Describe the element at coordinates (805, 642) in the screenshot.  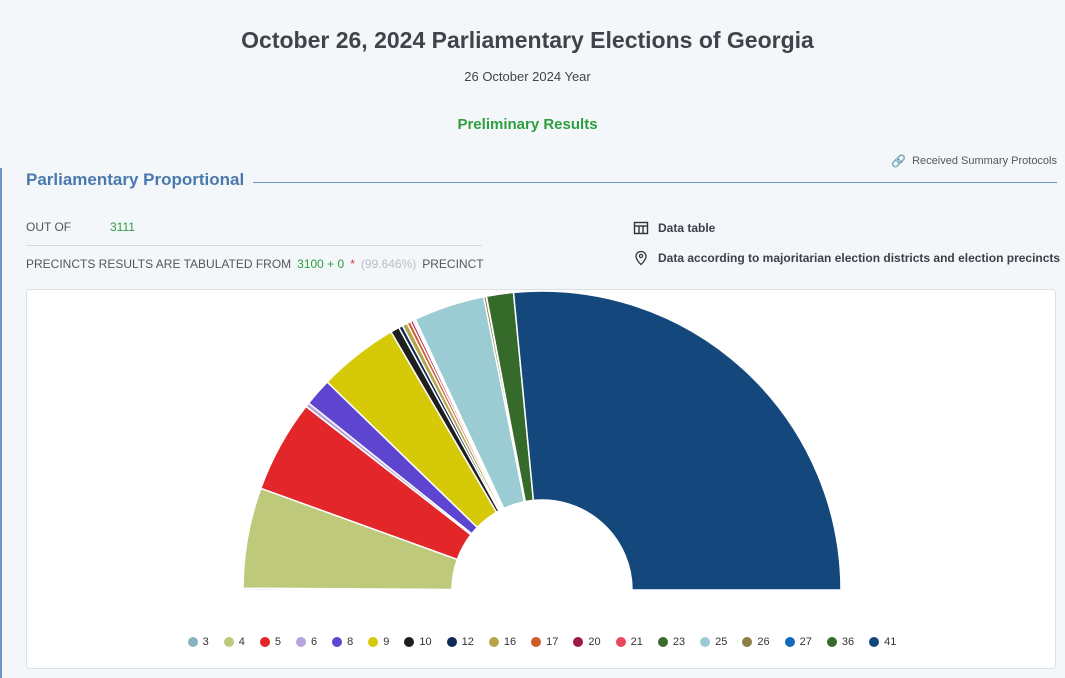
I see `legend-label-27: 27` at that location.